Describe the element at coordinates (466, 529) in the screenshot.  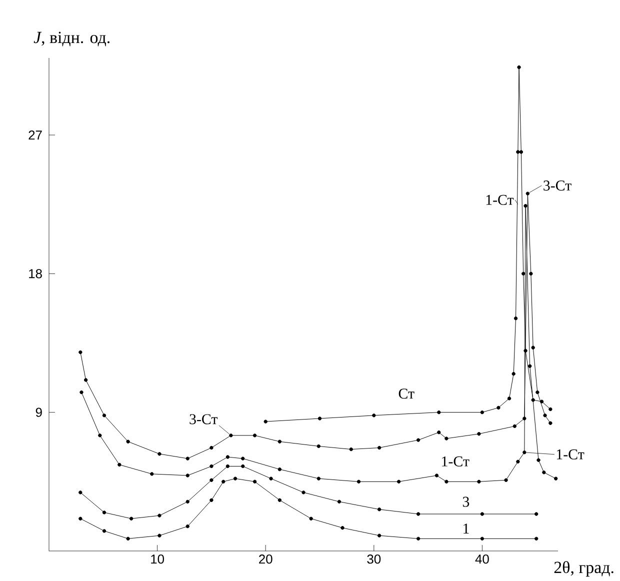
I see `annotation: 1` at that location.